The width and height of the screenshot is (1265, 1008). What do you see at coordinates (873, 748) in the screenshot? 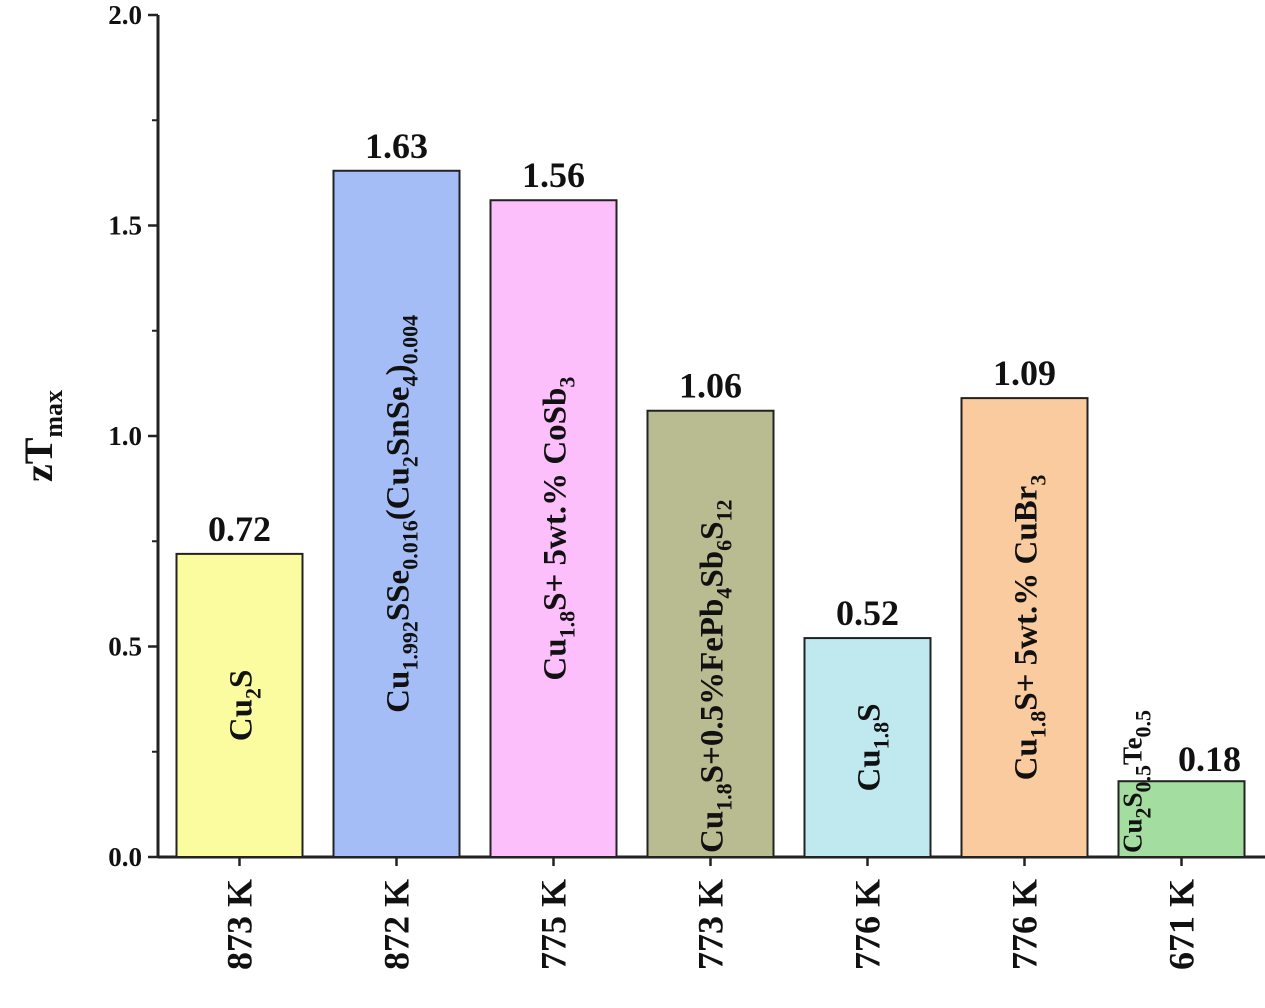
I see `bar-material-label: Cu1.8S` at bounding box center [873, 748].